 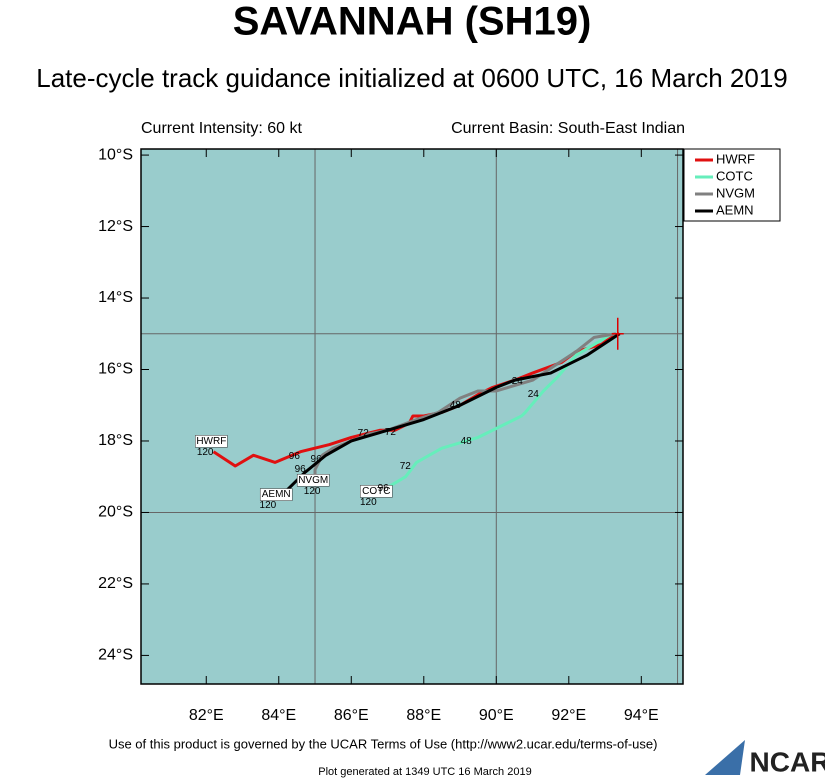 What do you see at coordinates (115, 154) in the screenshot?
I see `y-tick-label: 10°S` at bounding box center [115, 154].